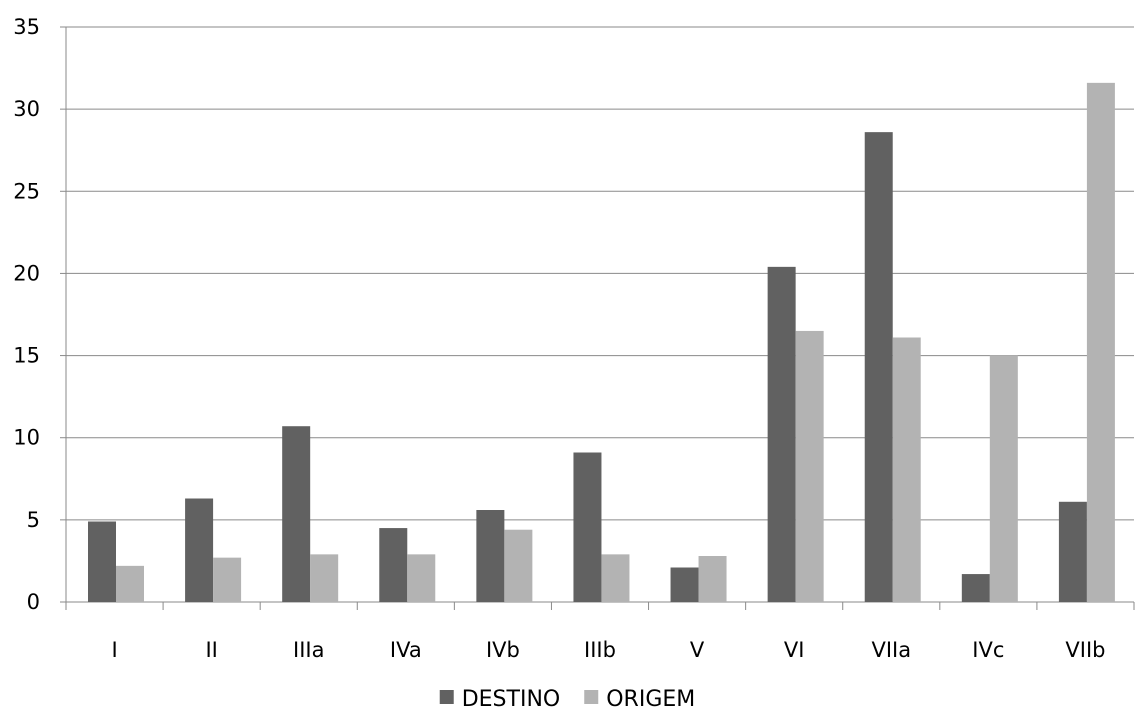 This screenshot has height=715, width=1135. I want to click on x-tick-label: IVb, so click(503, 650).